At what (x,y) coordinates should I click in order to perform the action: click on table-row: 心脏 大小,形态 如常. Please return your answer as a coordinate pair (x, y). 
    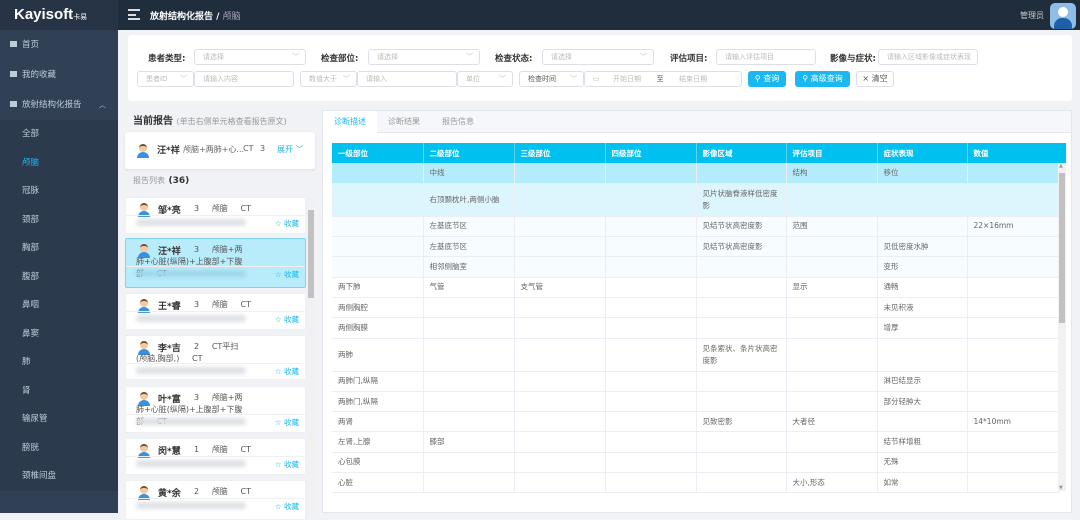
    Looking at the image, I should click on (695, 483).